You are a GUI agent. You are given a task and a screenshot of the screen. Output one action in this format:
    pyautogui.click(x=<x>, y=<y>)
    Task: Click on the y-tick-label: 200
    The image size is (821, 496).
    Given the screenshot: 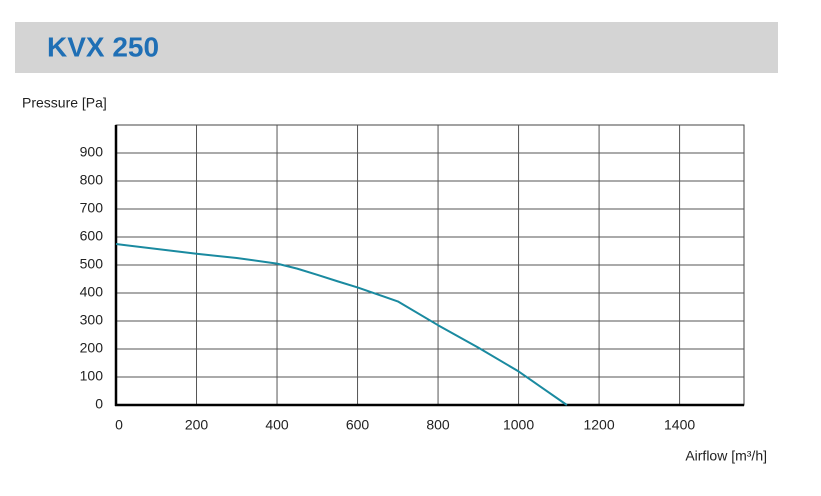 What is the action you would take?
    pyautogui.click(x=92, y=348)
    